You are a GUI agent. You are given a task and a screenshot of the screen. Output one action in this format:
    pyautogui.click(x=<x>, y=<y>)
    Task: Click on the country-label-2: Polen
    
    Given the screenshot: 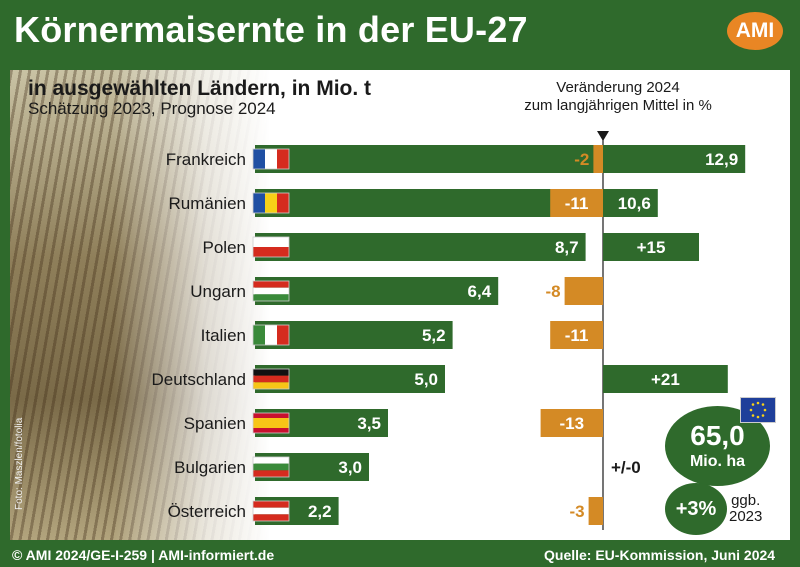 What is the action you would take?
    pyautogui.click(x=224, y=247)
    